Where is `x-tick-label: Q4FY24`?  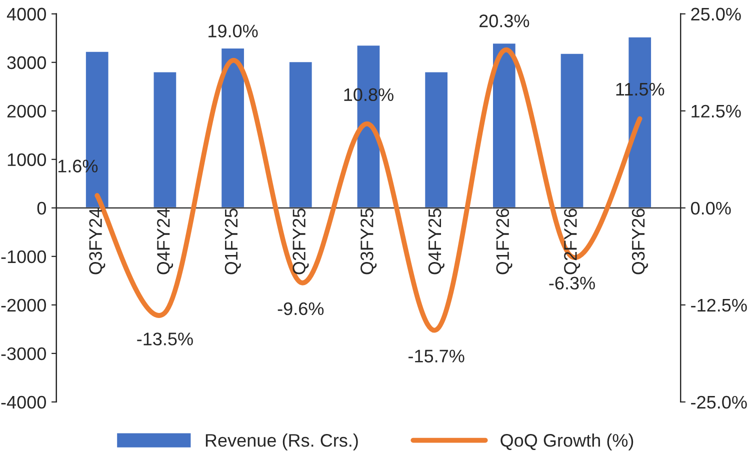 x-tick-label: Q4FY24 is located at coordinates (165, 241).